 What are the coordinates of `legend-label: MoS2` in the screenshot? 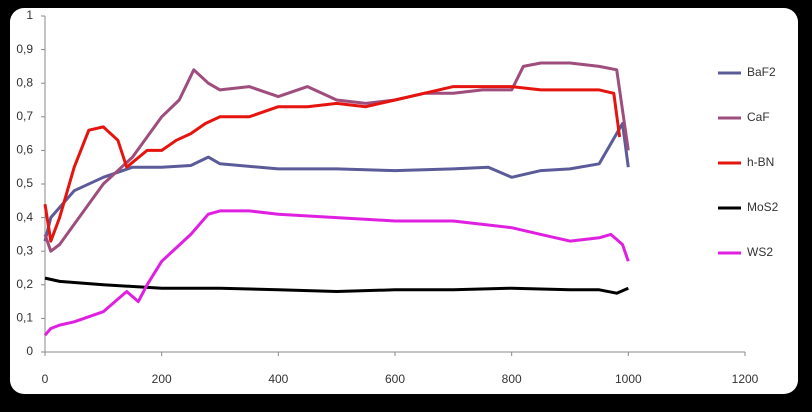 It's located at (763, 207).